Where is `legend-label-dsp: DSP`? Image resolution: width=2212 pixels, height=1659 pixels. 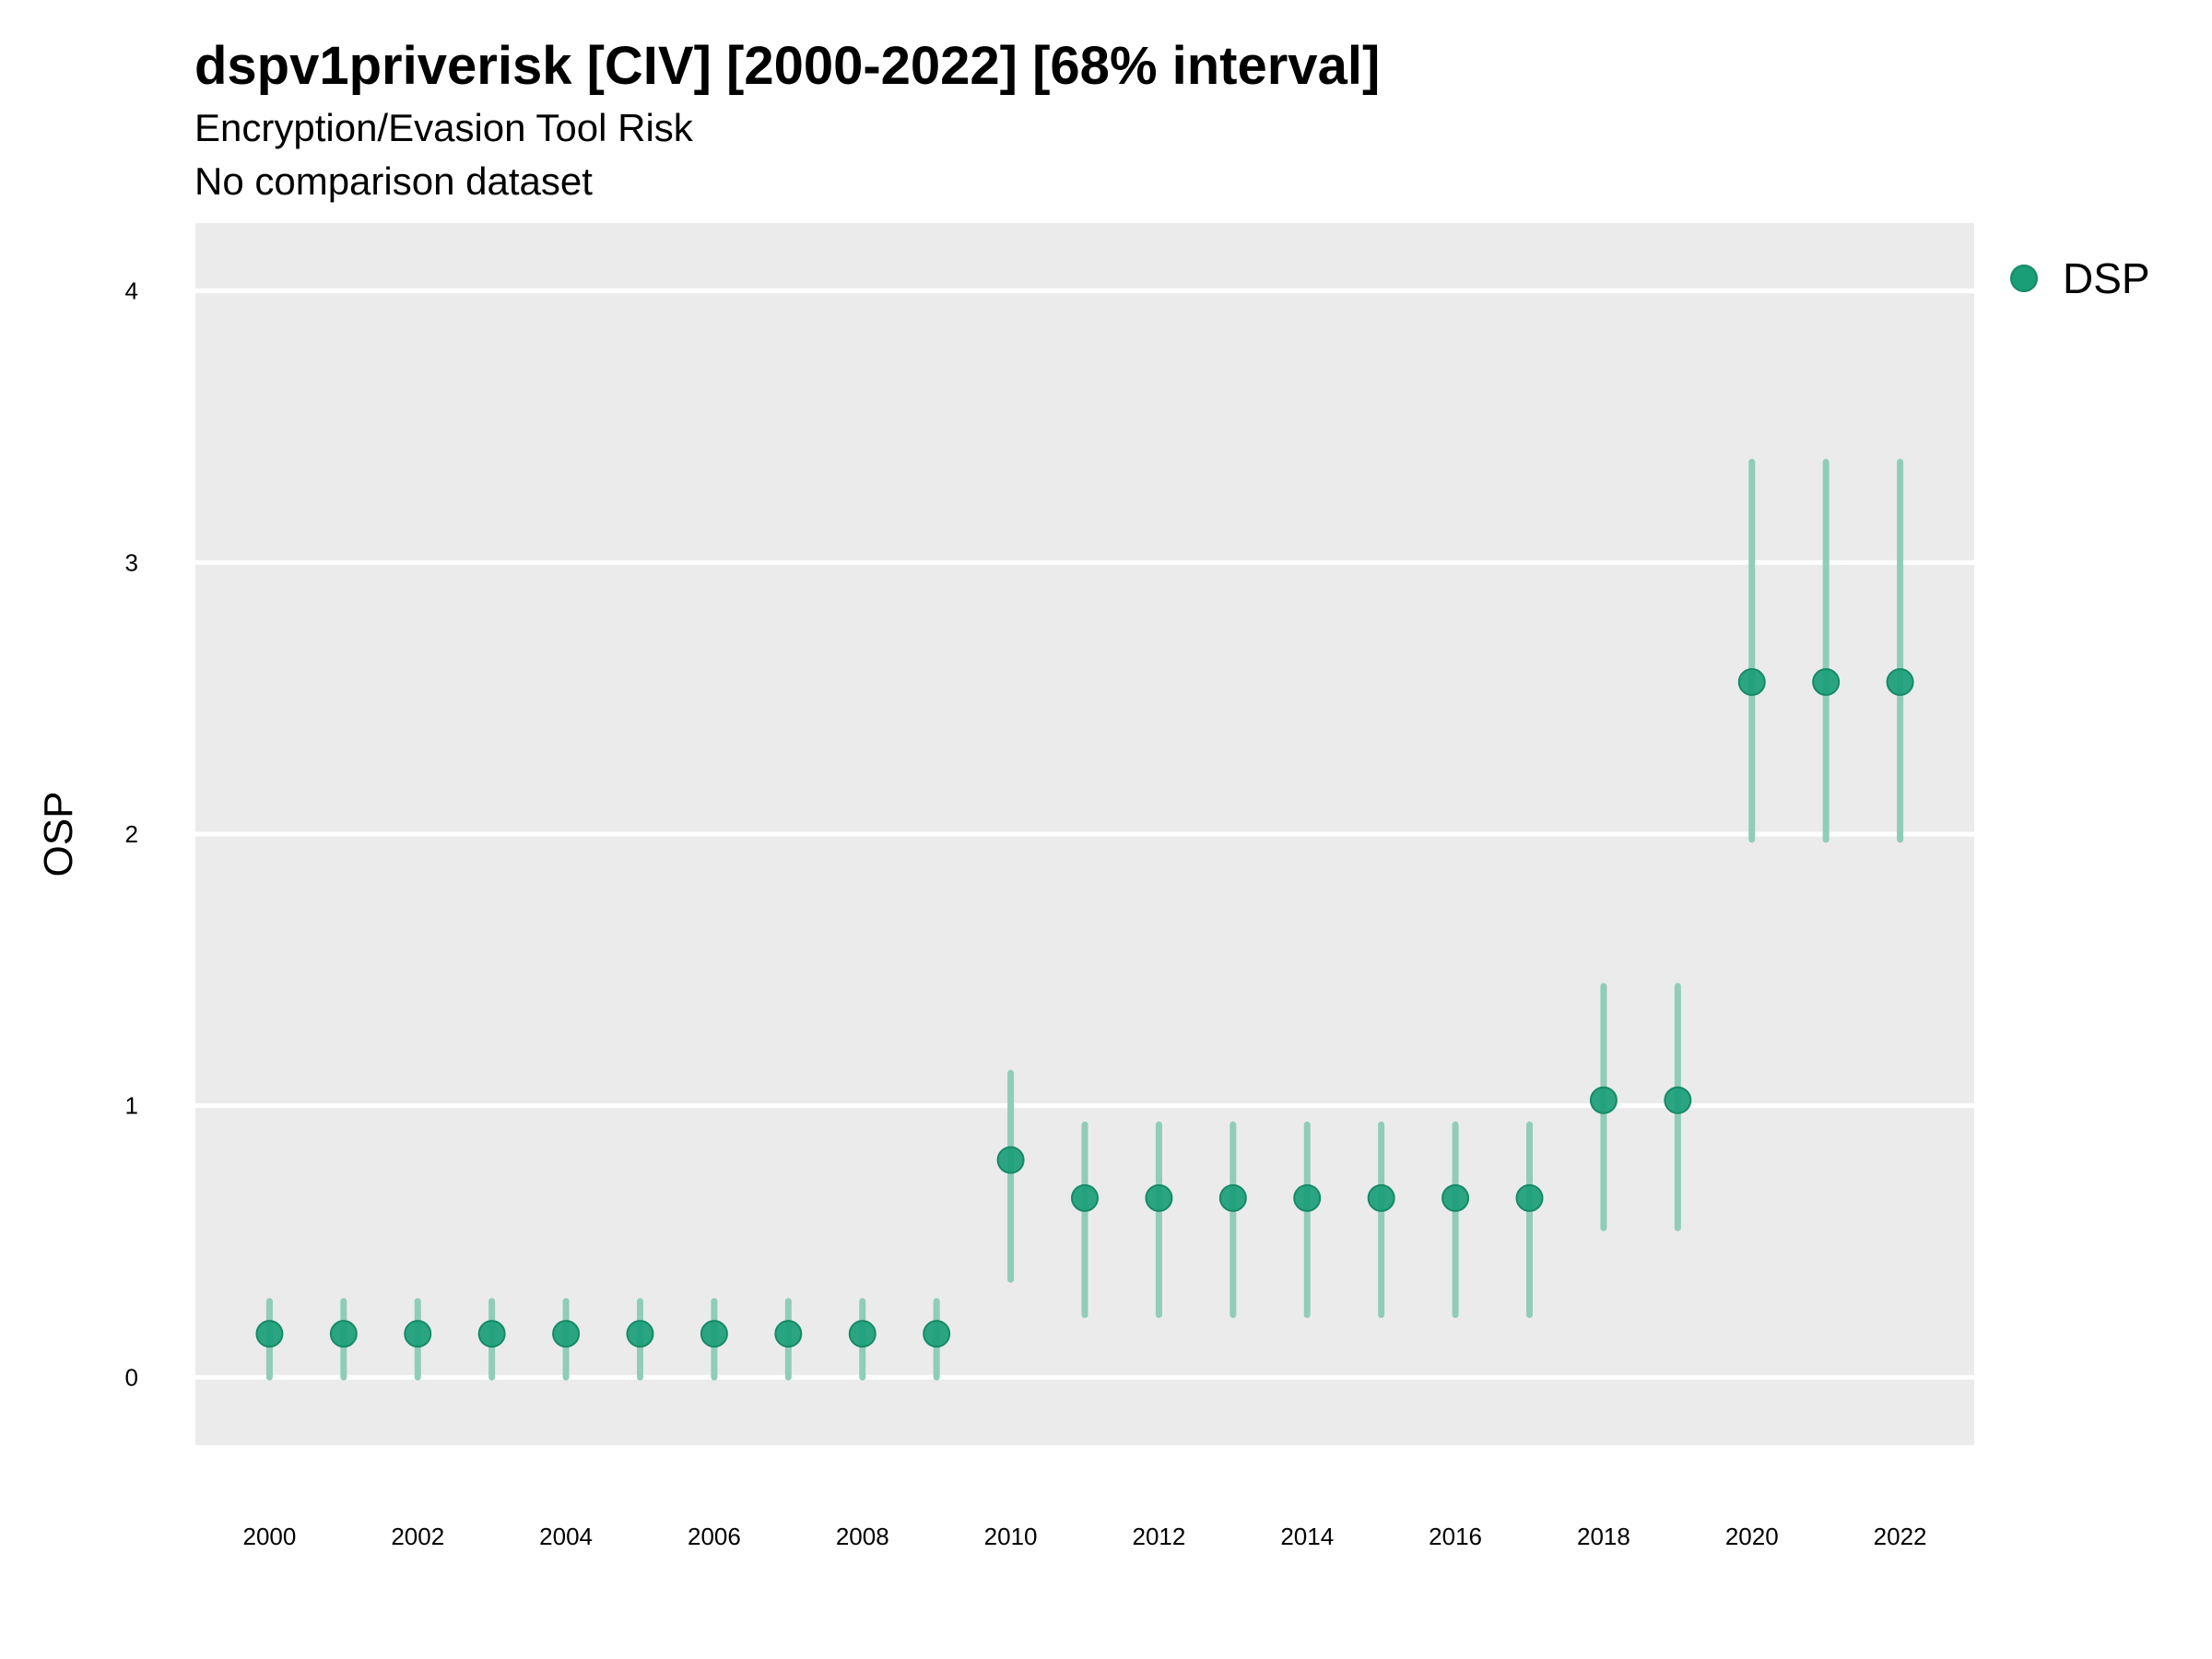
legend-label-dsp: DSP is located at coordinates (2106, 278).